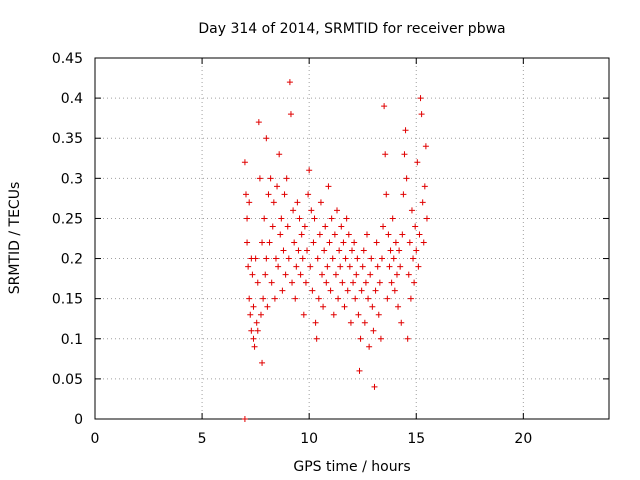 Image resolution: width=640 pixels, height=480 pixels. Describe the element at coordinates (67, 219) in the screenshot. I see `y-tick-label: 0.25` at that location.